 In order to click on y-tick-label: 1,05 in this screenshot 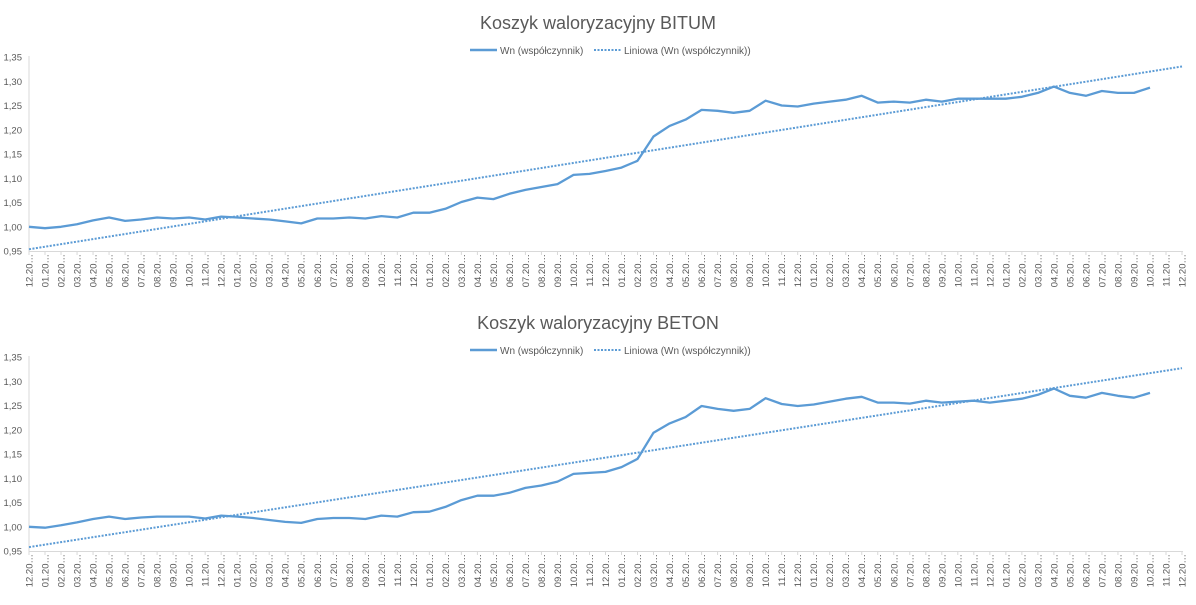, I will do `click(13, 503)`.